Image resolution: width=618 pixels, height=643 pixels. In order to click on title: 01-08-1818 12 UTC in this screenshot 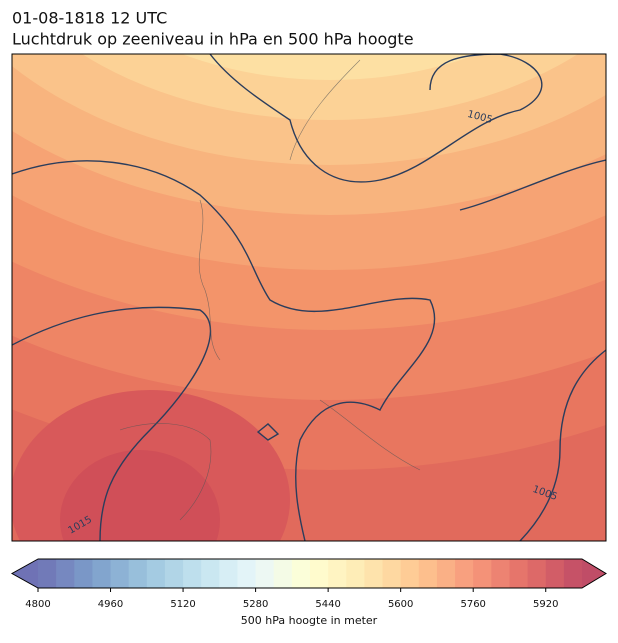, I will do `click(89, 18)`.